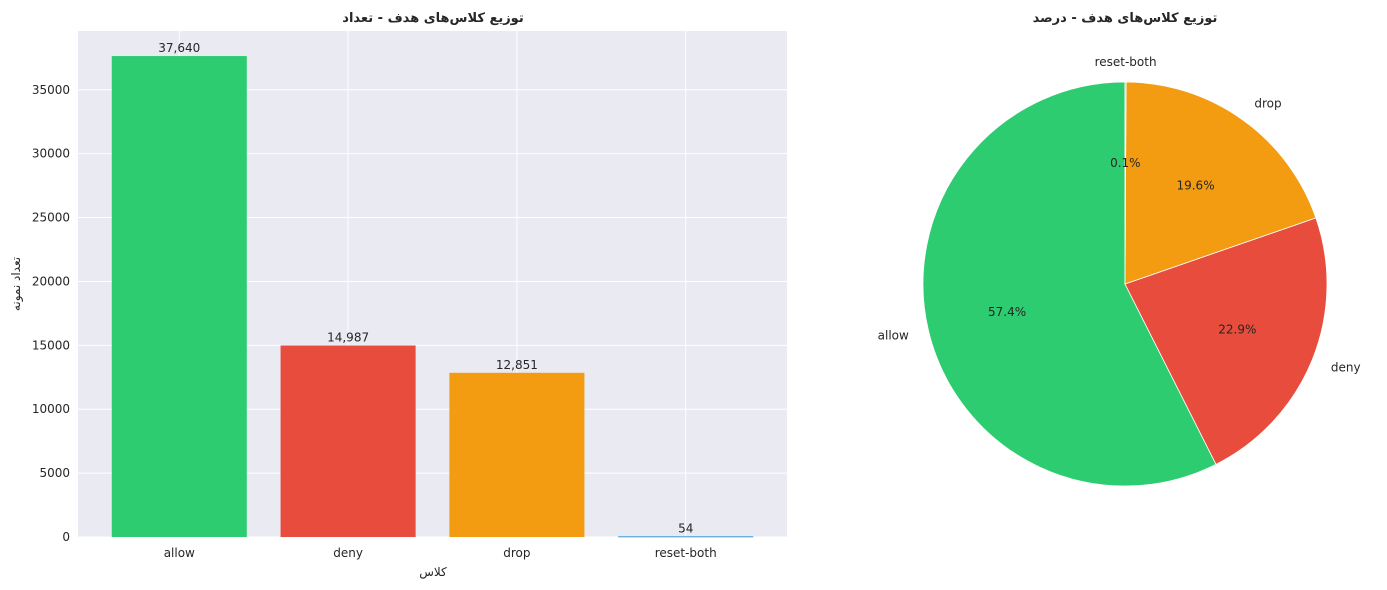 The height and width of the screenshot is (590, 1387). Describe the element at coordinates (517, 365) in the screenshot. I see `bar-value-label: 12,851` at that location.